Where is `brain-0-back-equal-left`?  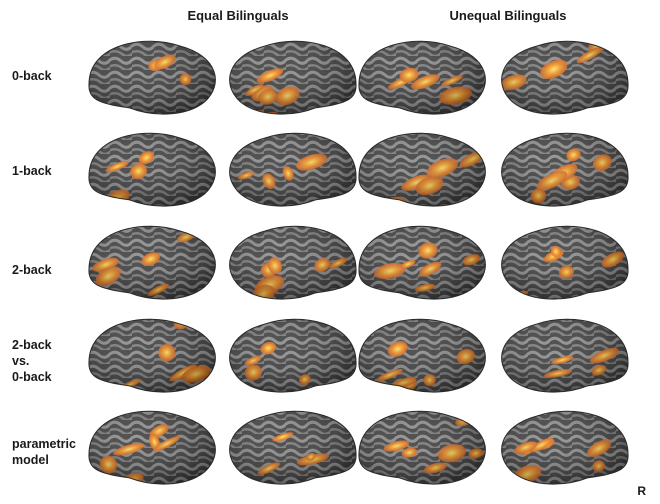 brain-0-back-equal-left is located at coordinates (152, 85).